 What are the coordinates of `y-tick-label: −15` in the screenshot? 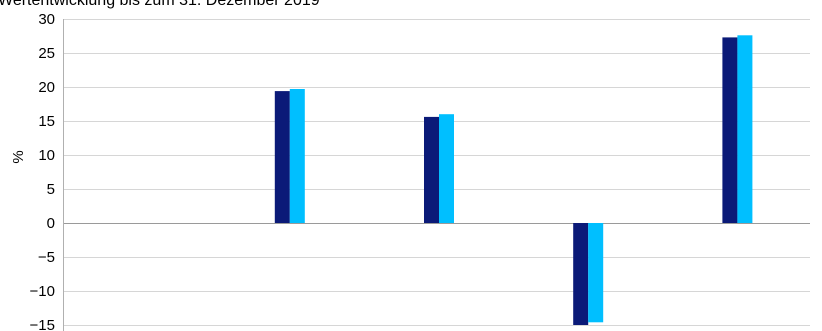 It's located at (42, 324).